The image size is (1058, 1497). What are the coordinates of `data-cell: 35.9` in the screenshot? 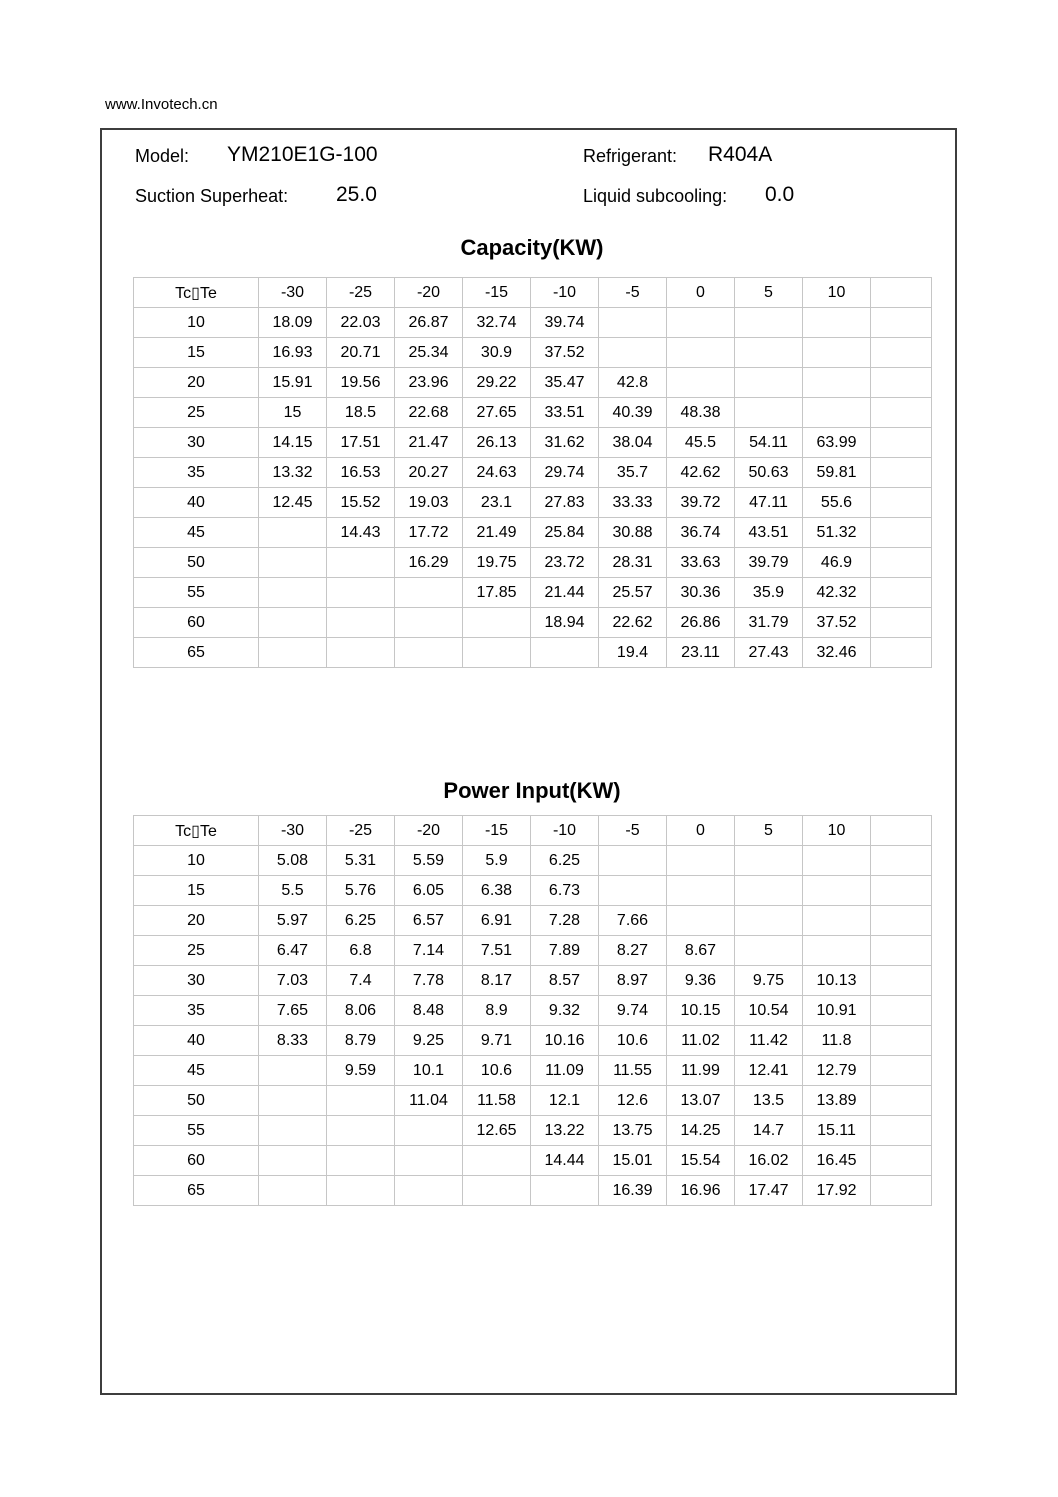 It's located at (768, 592).